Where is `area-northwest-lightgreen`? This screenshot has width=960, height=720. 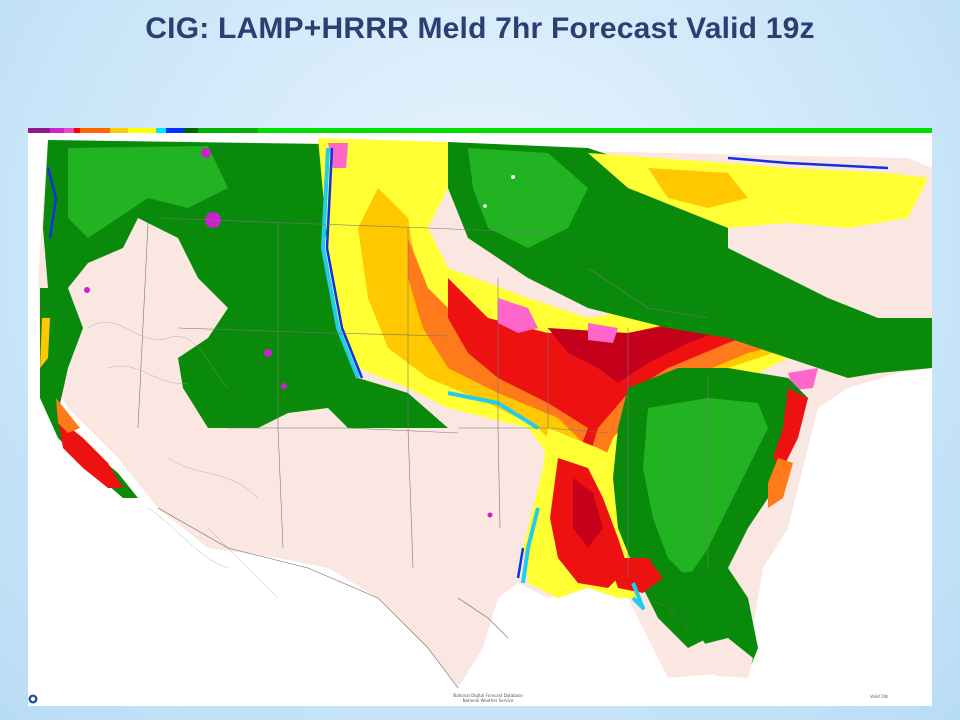
area-northwest-lightgreen is located at coordinates (148, 192).